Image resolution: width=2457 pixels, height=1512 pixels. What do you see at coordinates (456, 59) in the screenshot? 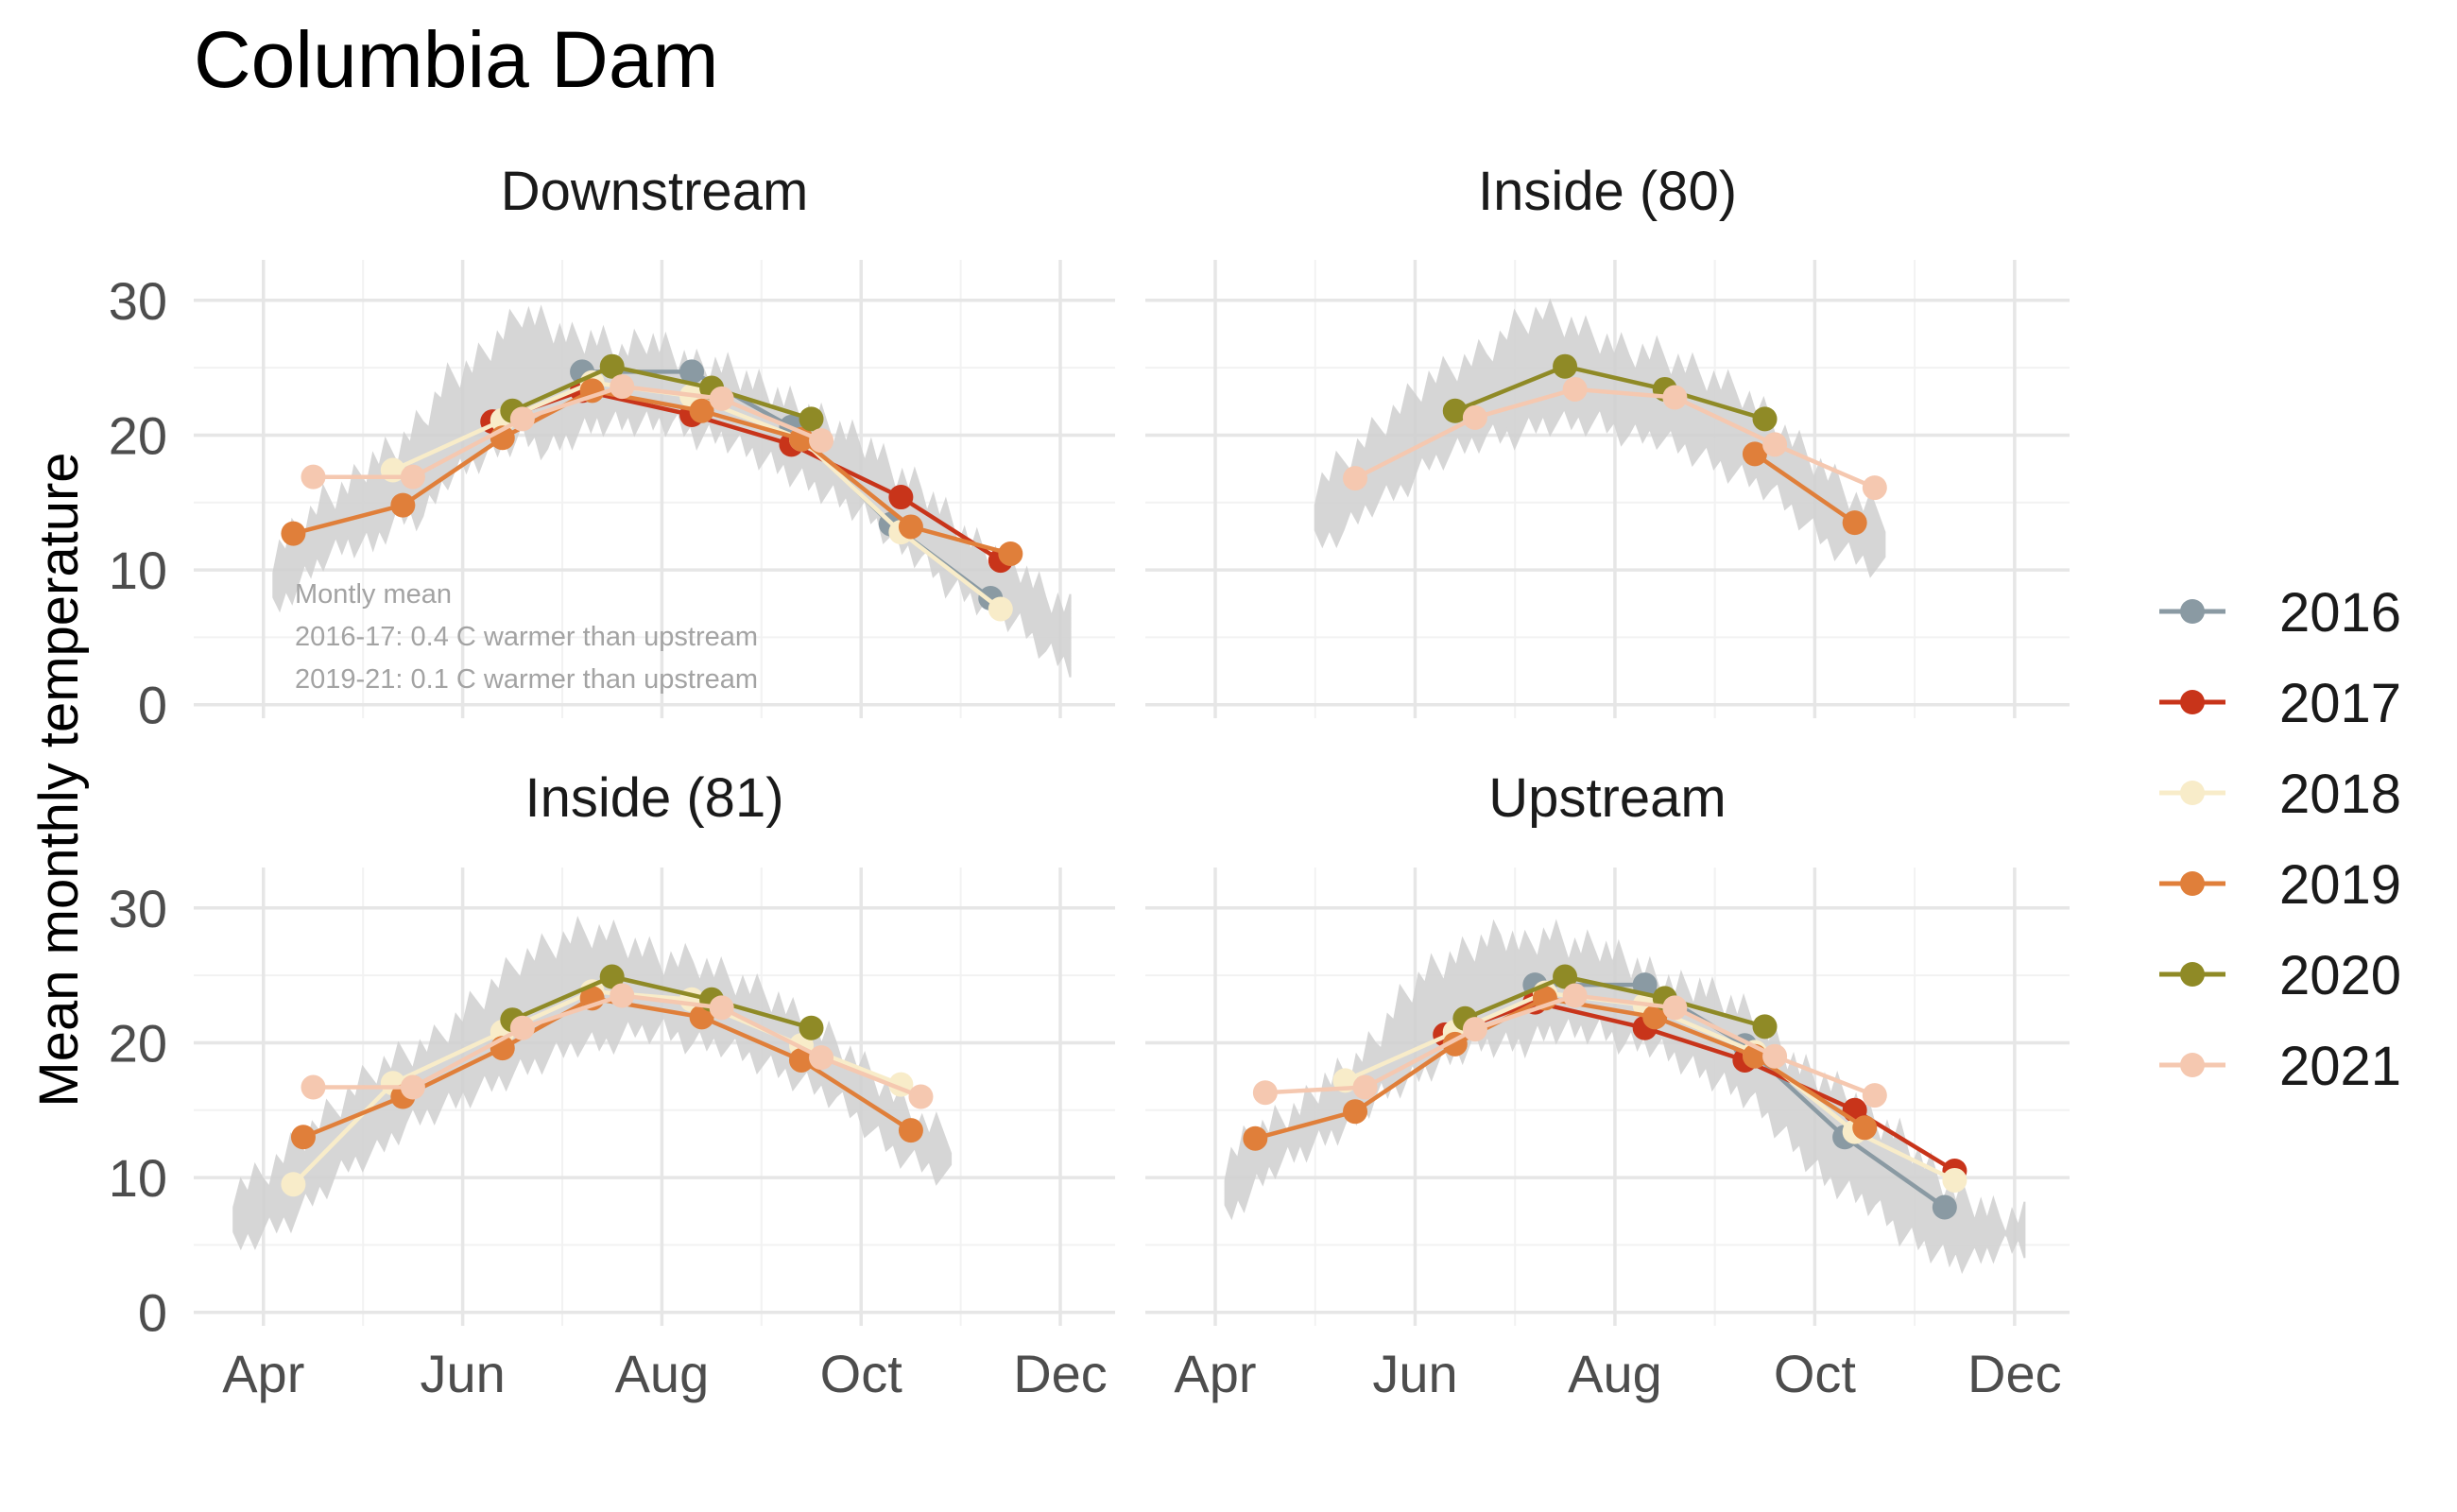
I see `chart-title: Columbia Dam` at bounding box center [456, 59].